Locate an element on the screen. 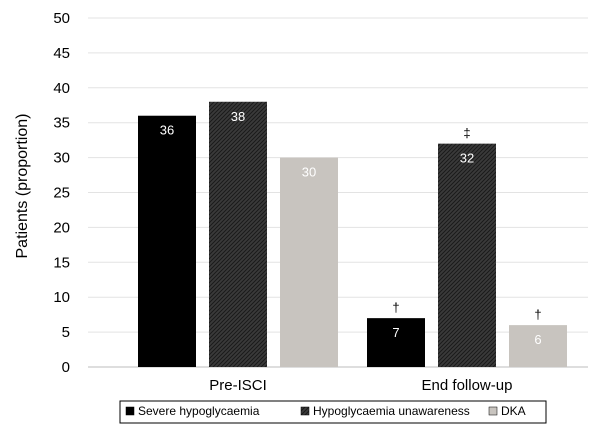 The width and height of the screenshot is (594, 425). data-label: 7 is located at coordinates (395, 332).